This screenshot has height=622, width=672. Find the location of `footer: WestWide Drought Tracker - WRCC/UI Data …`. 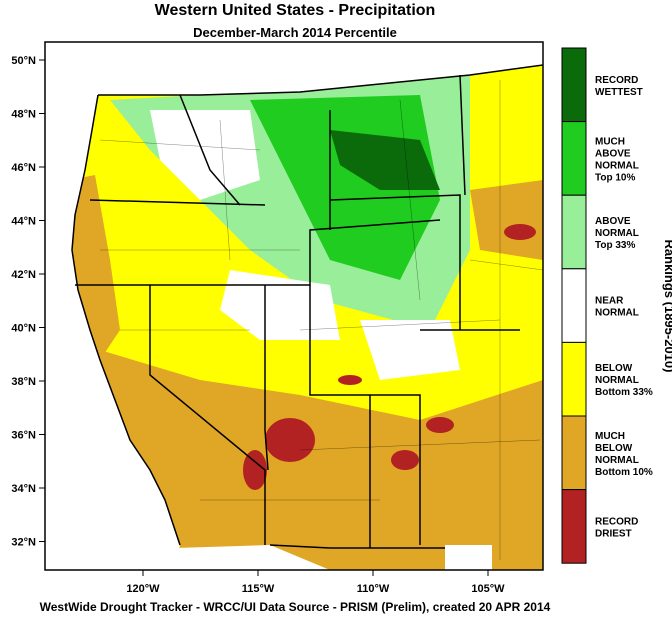

footer: WestWide Drought Tracker - WRCC/UI Data … is located at coordinates (295, 607).